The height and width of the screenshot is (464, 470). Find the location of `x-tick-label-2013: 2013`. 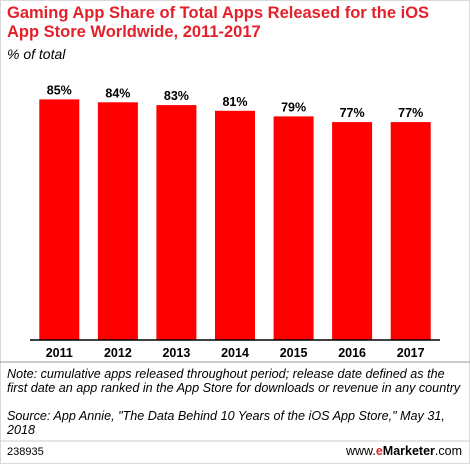

x-tick-label-2013: 2013 is located at coordinates (176, 353).